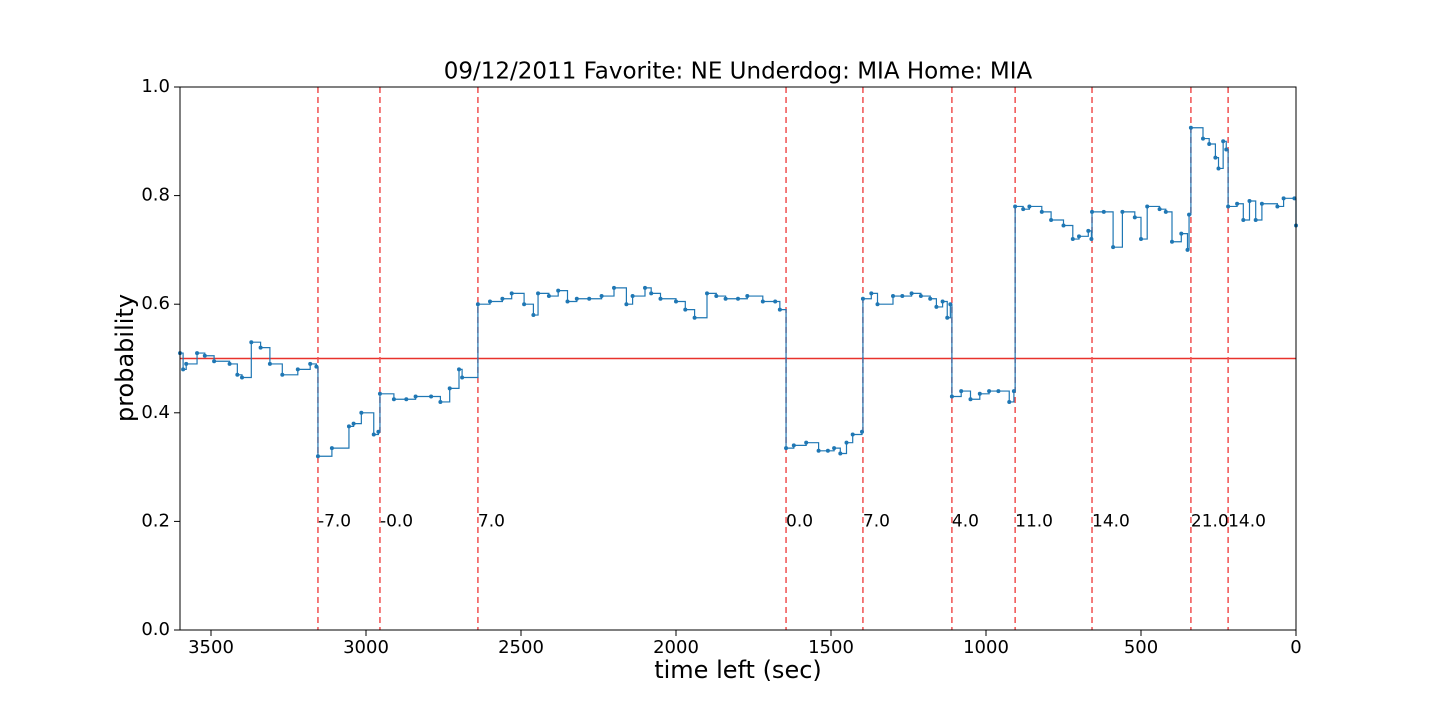  What do you see at coordinates (396, 521) in the screenshot?
I see `event-label: -0.0` at bounding box center [396, 521].